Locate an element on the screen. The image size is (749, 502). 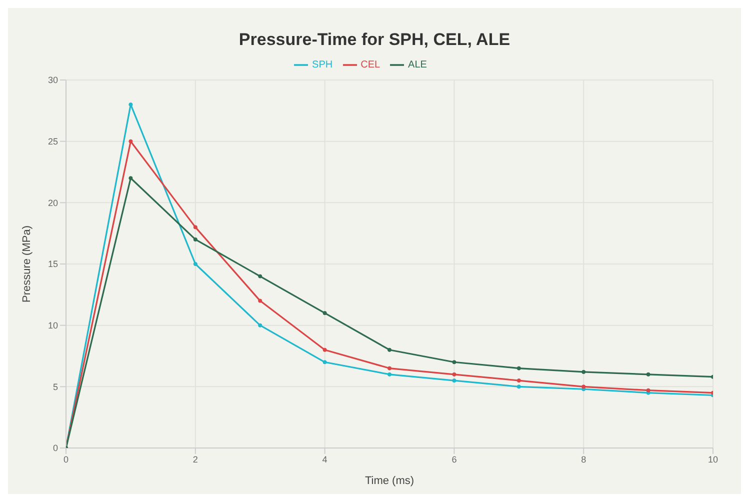
x-axis-title: Time (ms) is located at coordinates (389, 481).